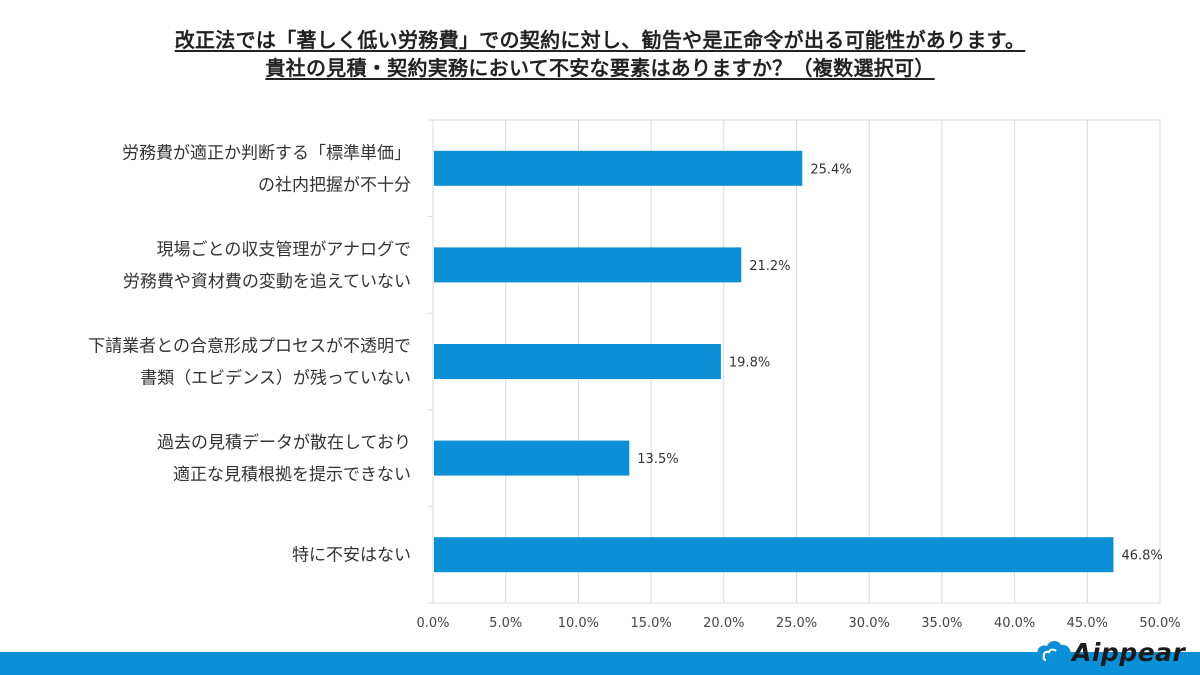 The width and height of the screenshot is (1200, 675). What do you see at coordinates (600, 68) in the screenshot?
I see `title-line-2: 貴社の見積・契約実務において不安な要素はありますか？（複数選択可）` at bounding box center [600, 68].